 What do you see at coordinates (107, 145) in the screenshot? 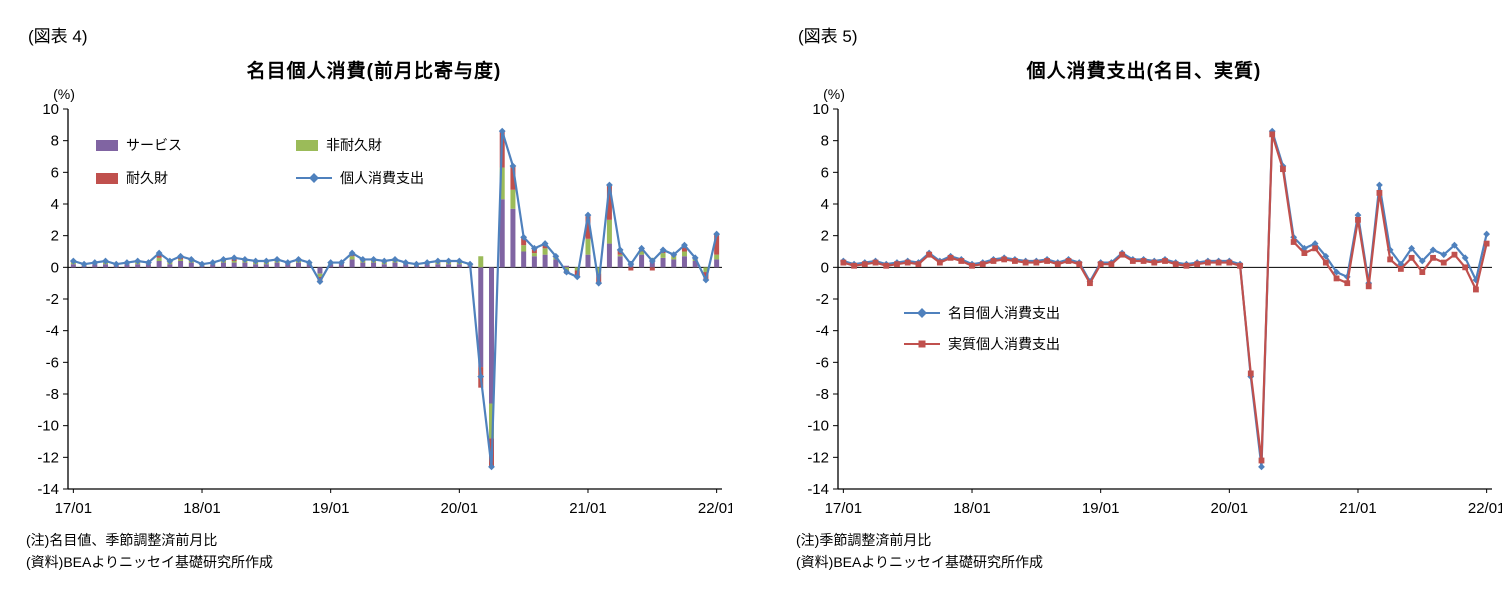
I see `services-swatch` at bounding box center [107, 145].